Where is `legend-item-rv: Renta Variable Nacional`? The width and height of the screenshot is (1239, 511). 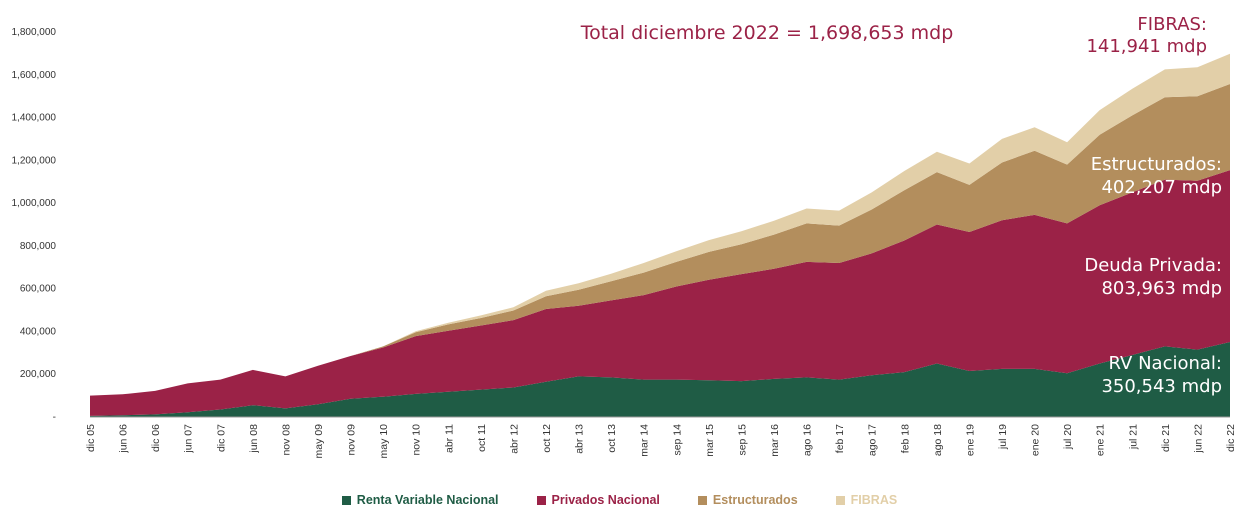 legend-item-rv: Renta Variable Nacional is located at coordinates (420, 500).